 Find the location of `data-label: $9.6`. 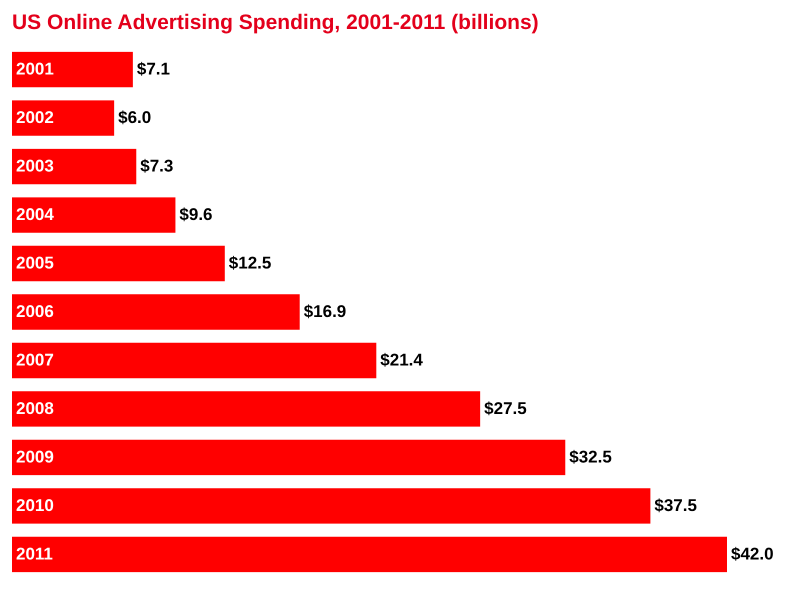

data-label: $9.6 is located at coordinates (196, 214).